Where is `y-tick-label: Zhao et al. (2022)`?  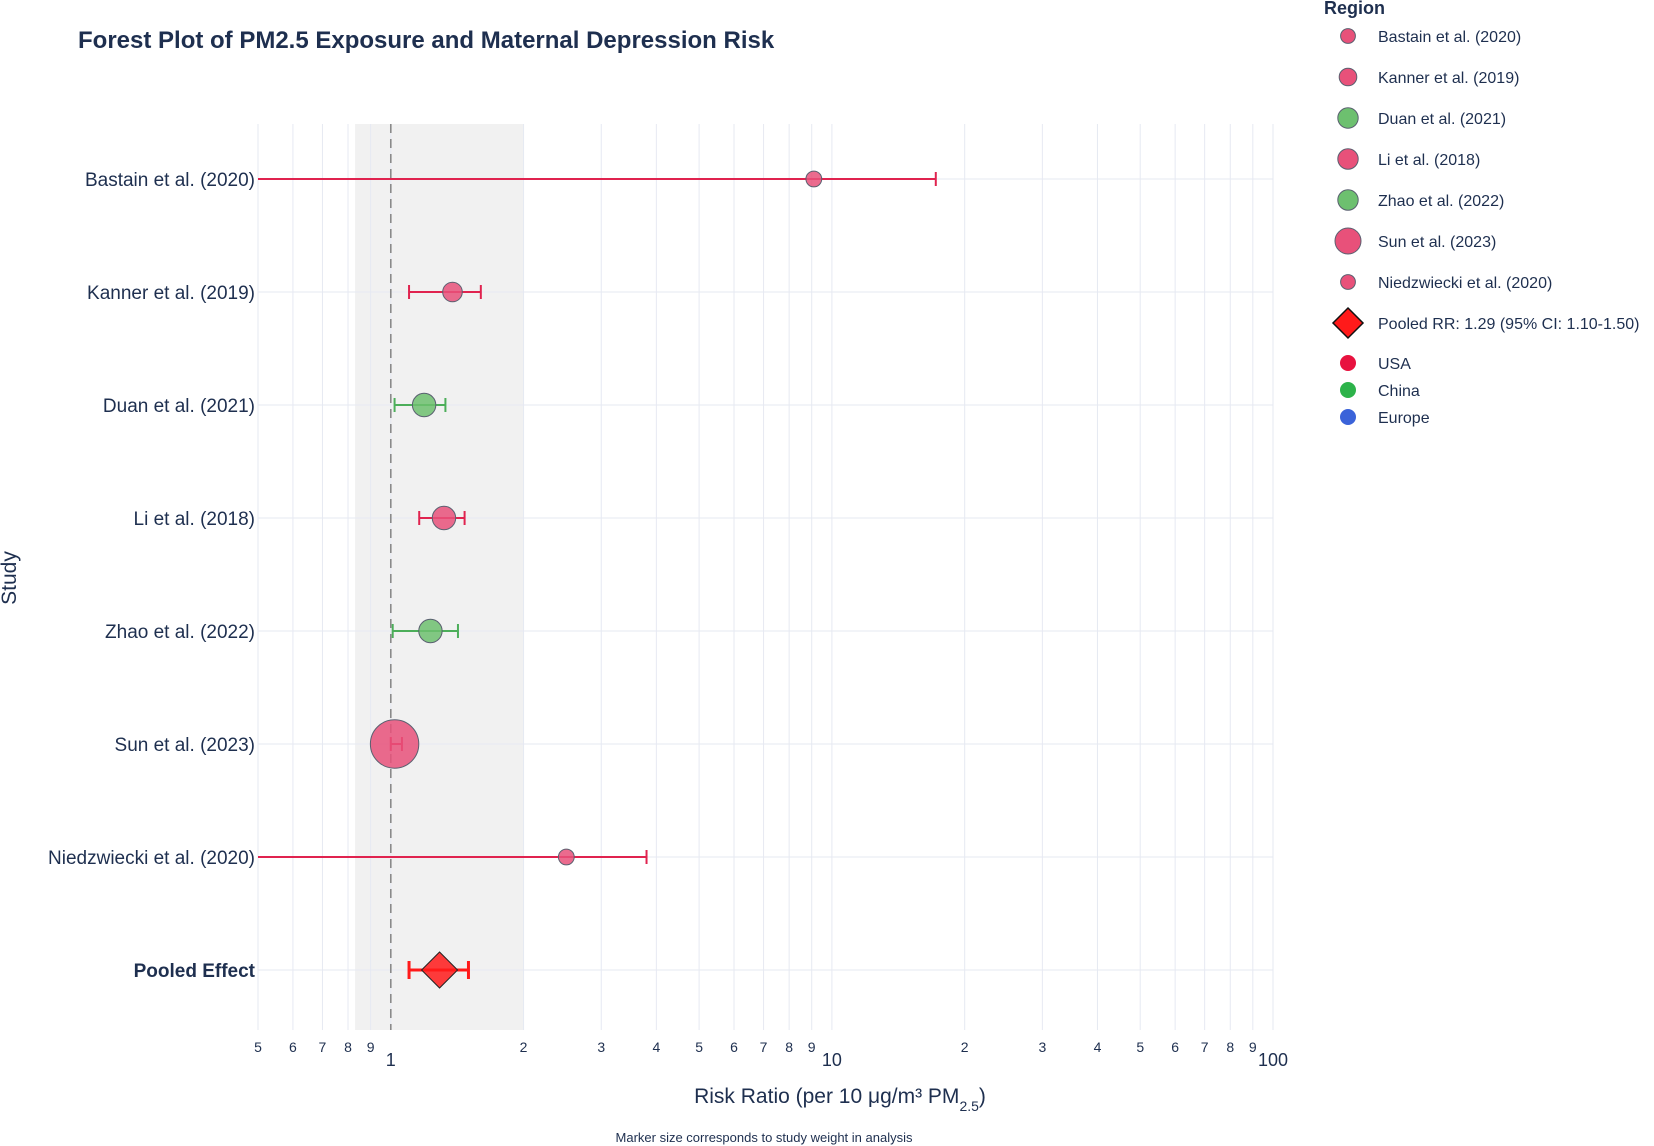 y-tick-label: Zhao et al. (2022) is located at coordinates (180, 632).